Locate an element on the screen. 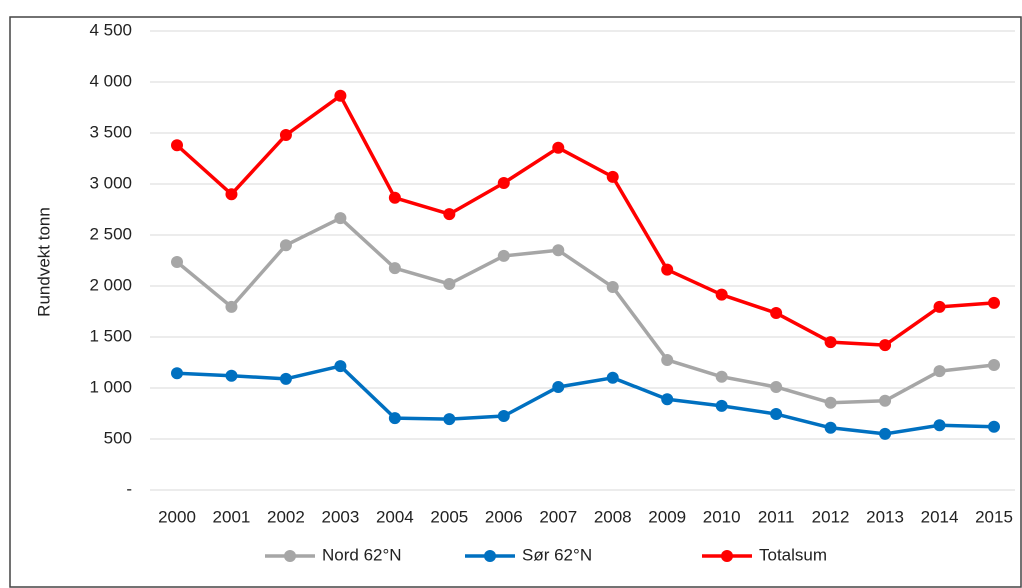  x-tick-label: 2003 is located at coordinates (340, 516).